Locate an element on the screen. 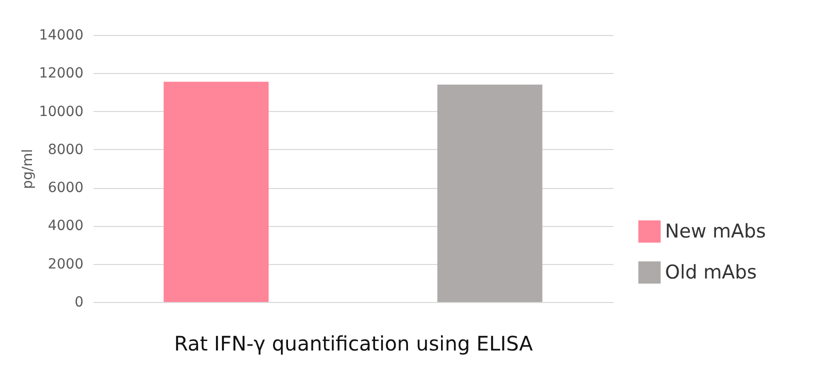 This screenshot has height=373, width=828. y-tick-label: 12000 is located at coordinates (61, 74).